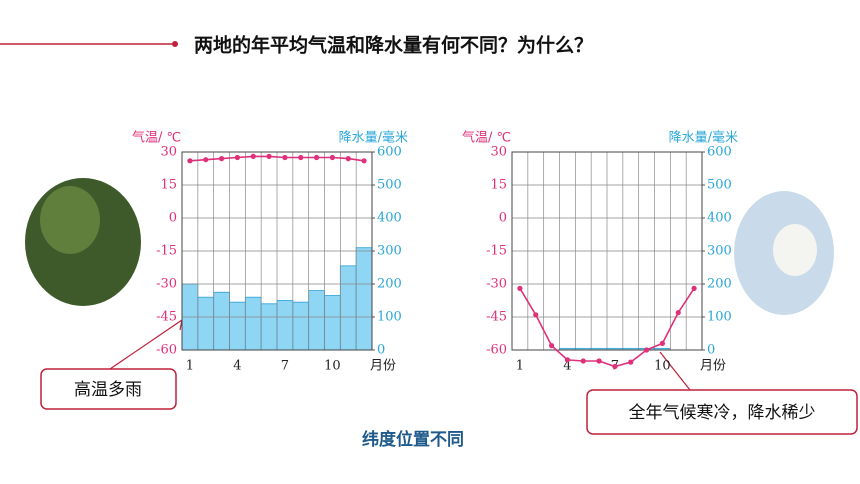 The width and height of the screenshot is (860, 484). I want to click on x-tick-label: 7, so click(285, 366).